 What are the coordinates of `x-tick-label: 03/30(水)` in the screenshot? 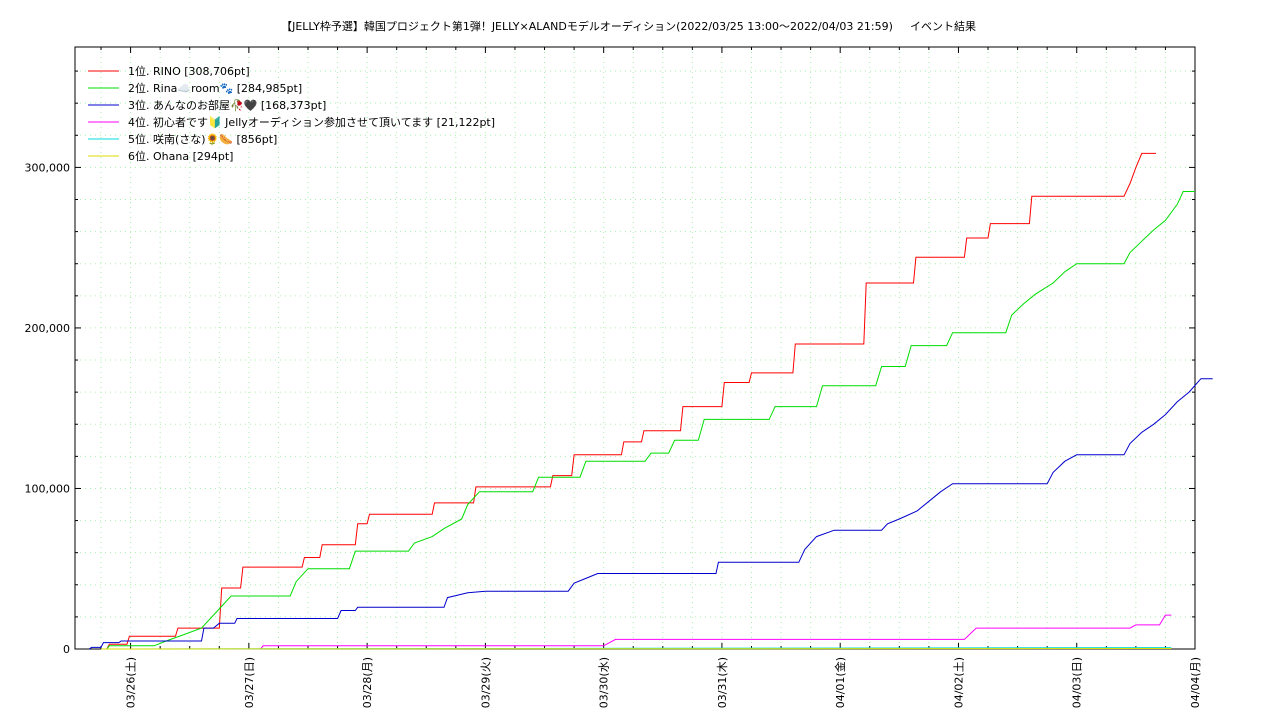 It's located at (604, 682).